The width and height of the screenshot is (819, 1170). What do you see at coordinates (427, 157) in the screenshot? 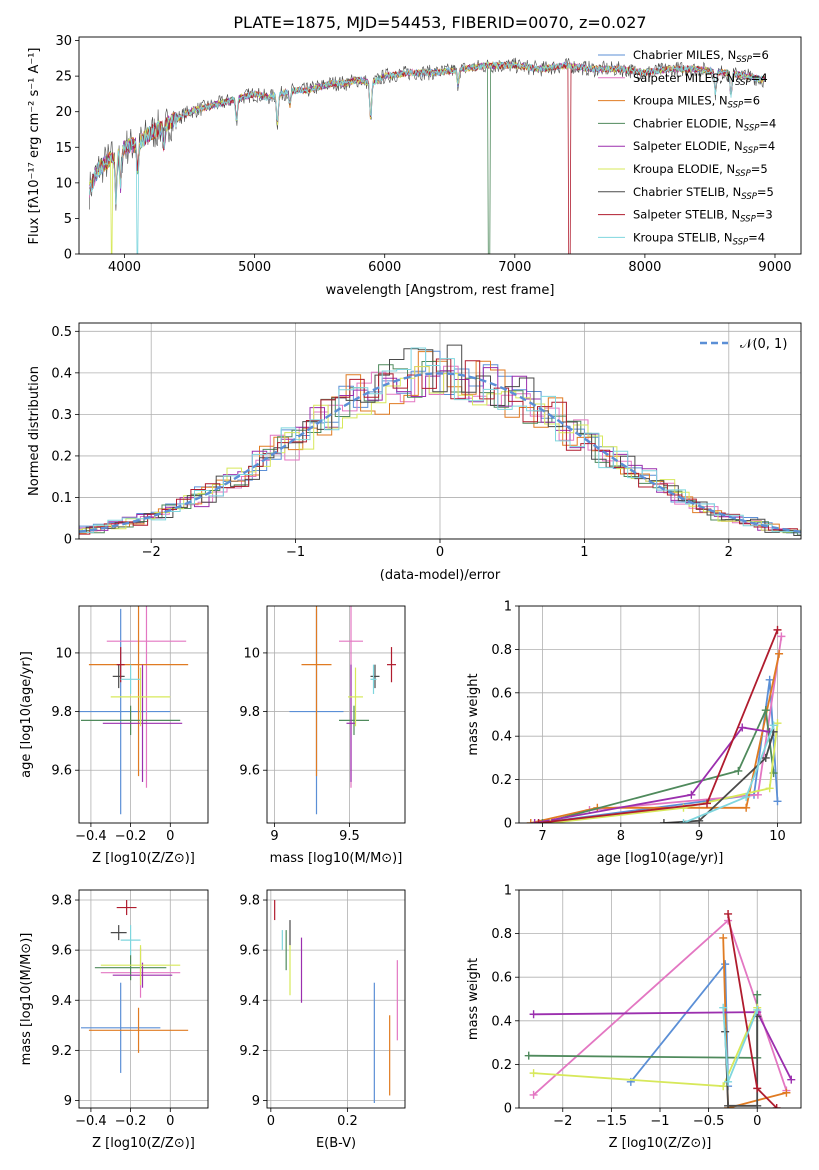
I see `spectrum-line` at bounding box center [427, 157].